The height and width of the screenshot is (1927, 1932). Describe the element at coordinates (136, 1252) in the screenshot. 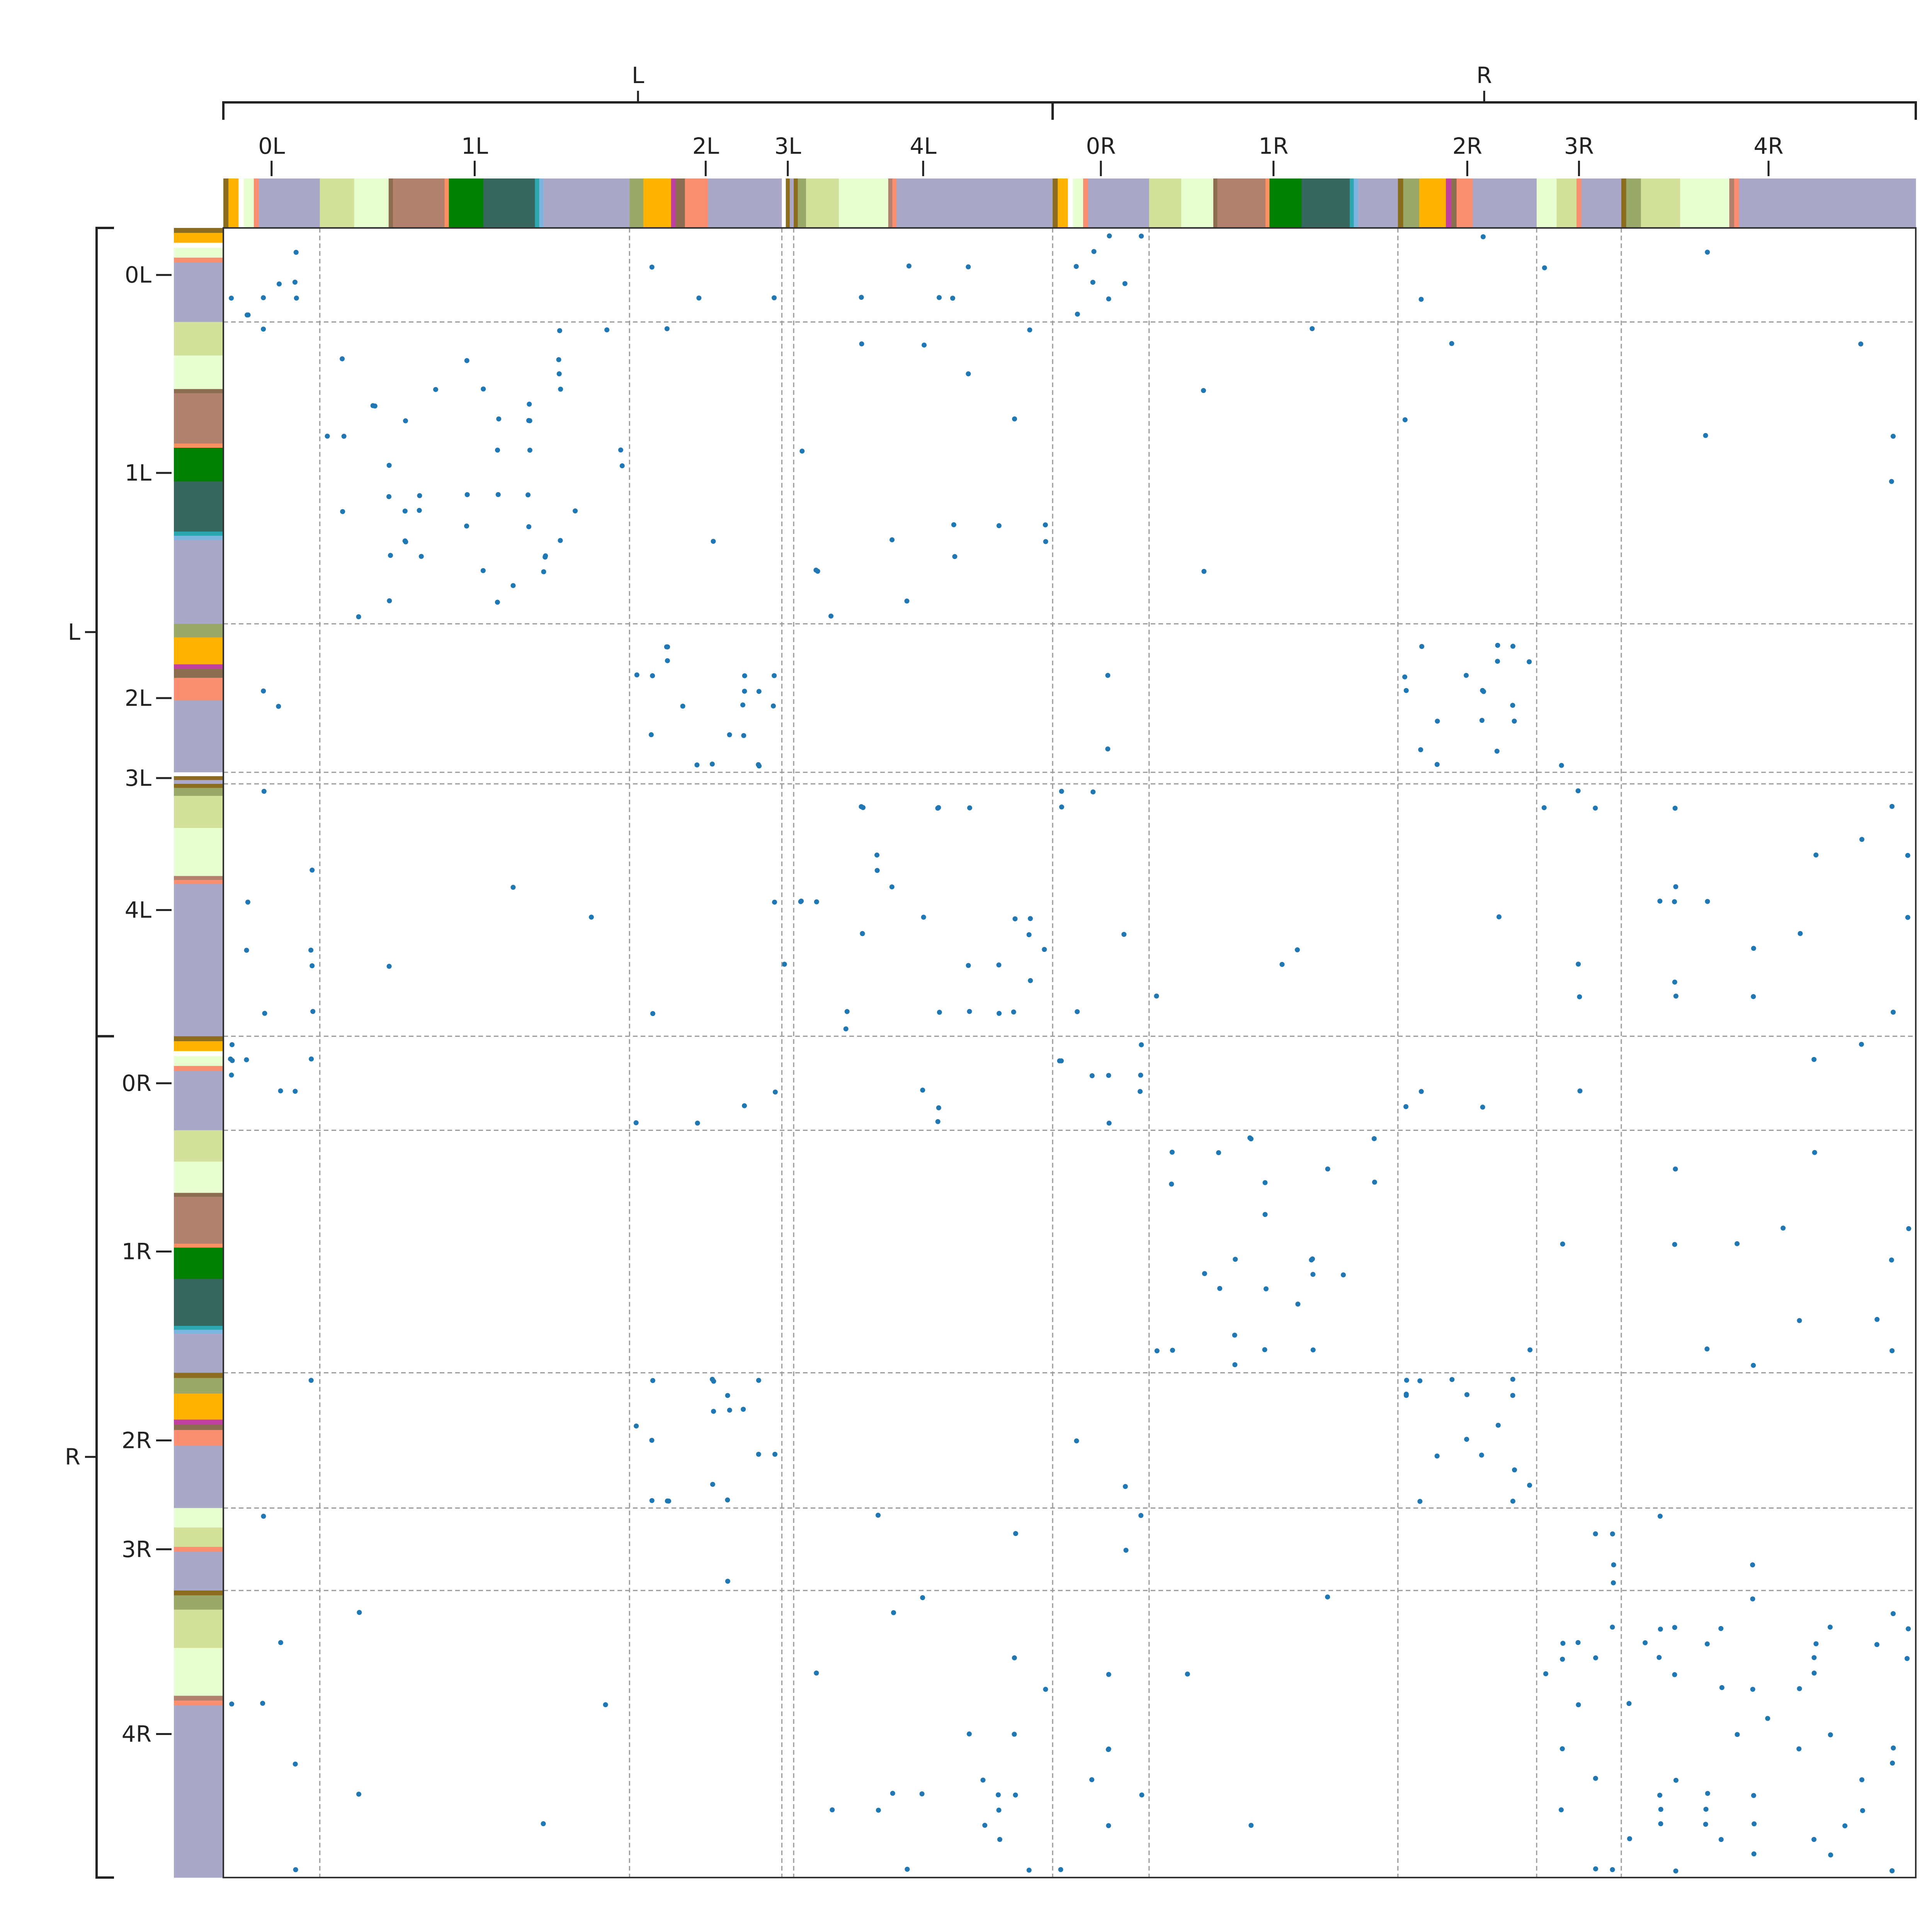

I see `left-block-label: 1R` at that location.